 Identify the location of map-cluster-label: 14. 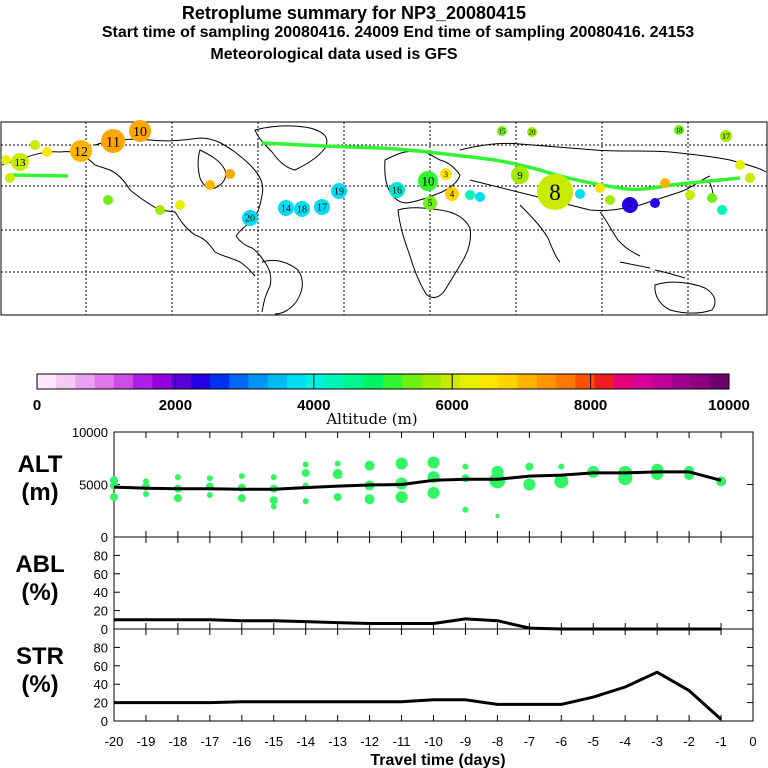
(286, 209).